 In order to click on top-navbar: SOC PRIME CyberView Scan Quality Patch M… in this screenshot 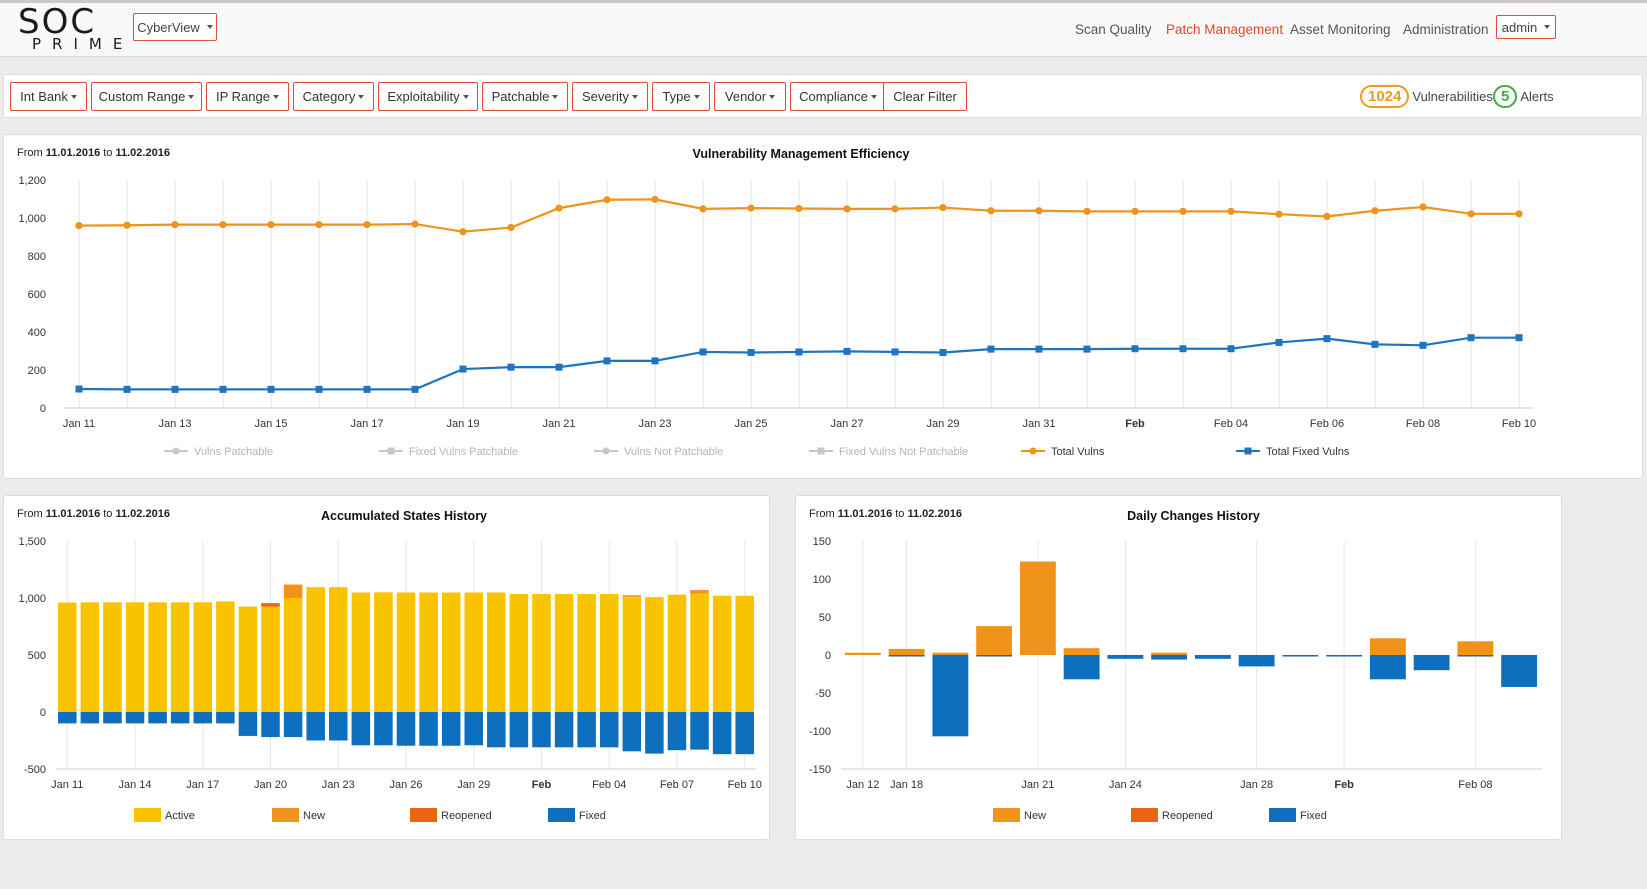, I will do `click(823, 28)`.